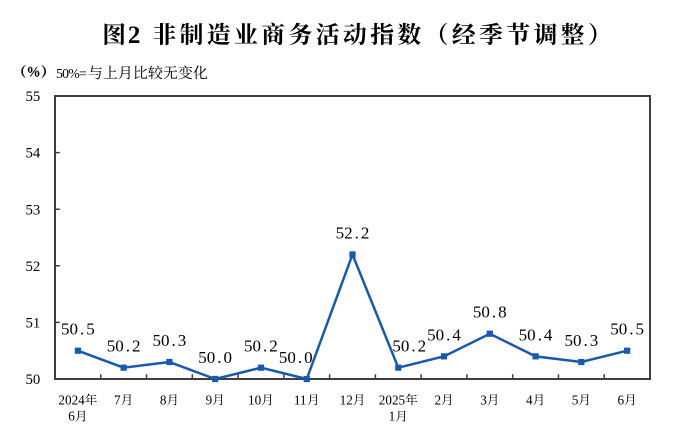 The width and height of the screenshot is (700, 434). I want to click on svg-text: 2024, so click(71, 399).